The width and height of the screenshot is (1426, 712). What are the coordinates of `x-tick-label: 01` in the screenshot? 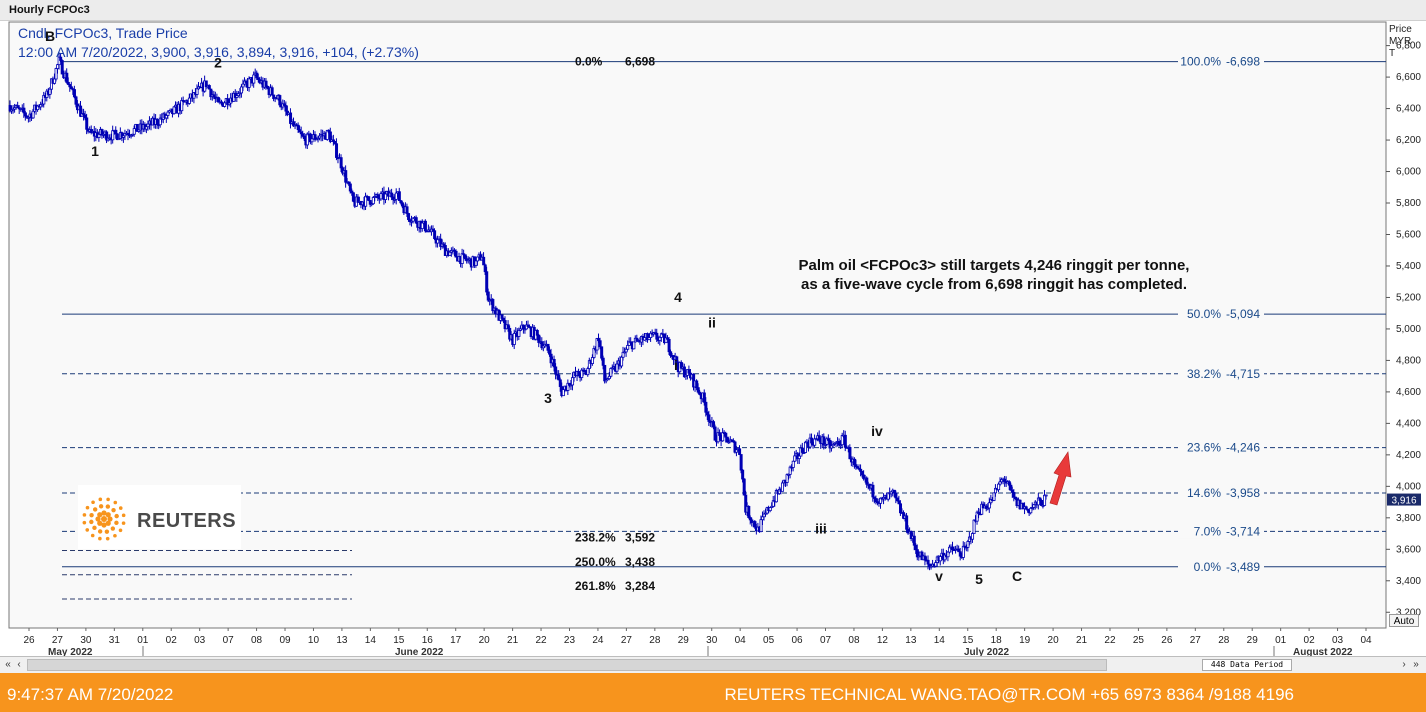 It's located at (1281, 640).